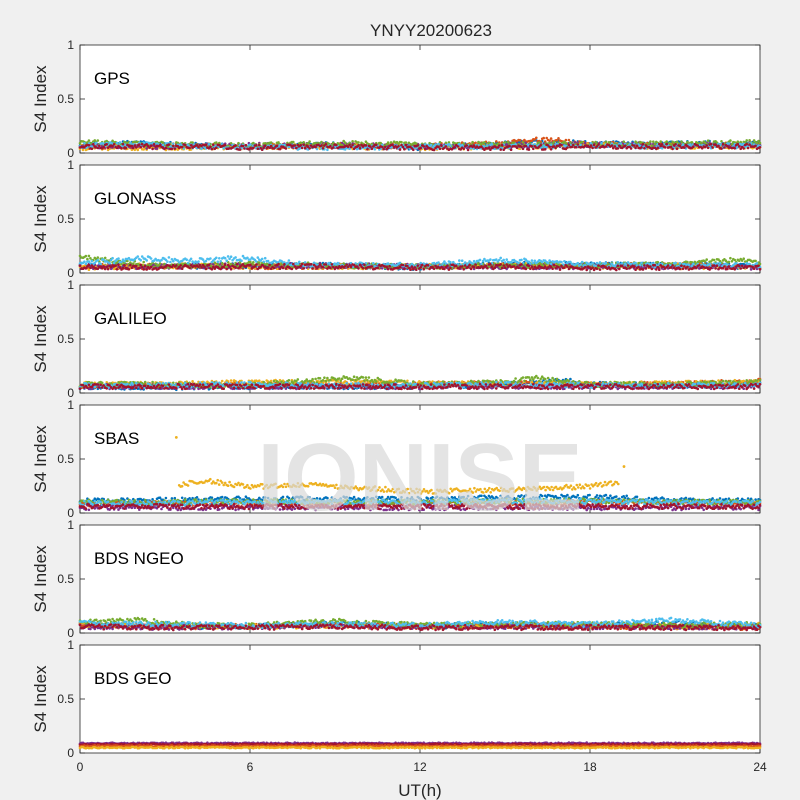 Image resolution: width=800 pixels, height=800 pixels. Describe the element at coordinates (70, 45) in the screenshot. I see `y-tick-label: 1` at that location.